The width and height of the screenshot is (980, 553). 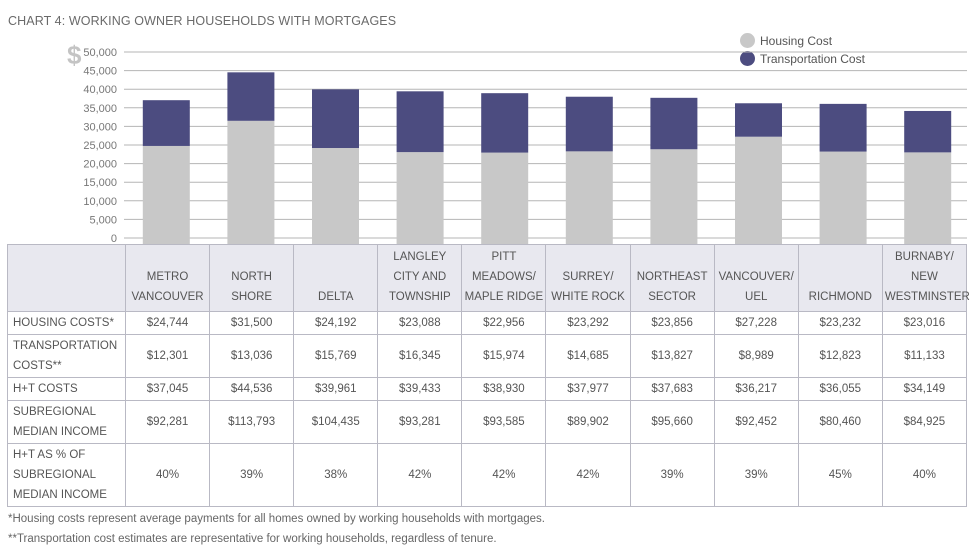 I want to click on column-header: PITT MEADOWS/MAPLE RIDGE, so click(x=504, y=278).